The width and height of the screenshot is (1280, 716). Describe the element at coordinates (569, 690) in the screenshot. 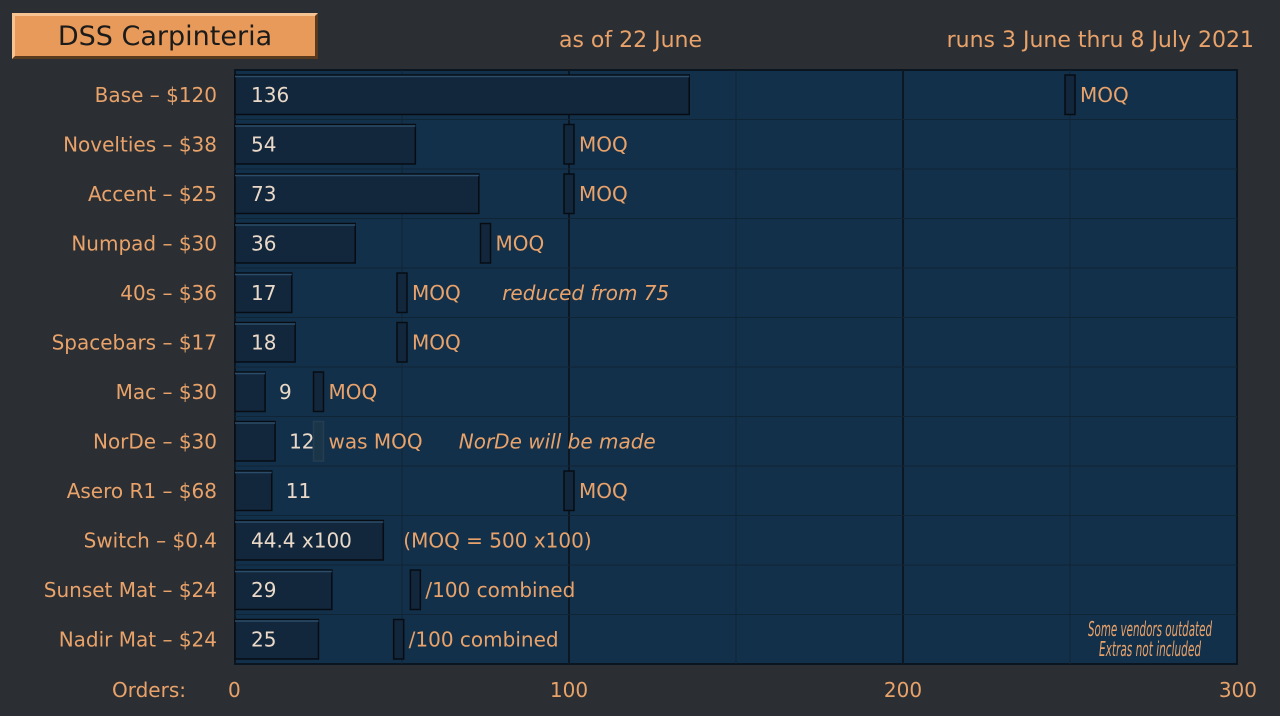

I see `x-tick-label: 100` at that location.